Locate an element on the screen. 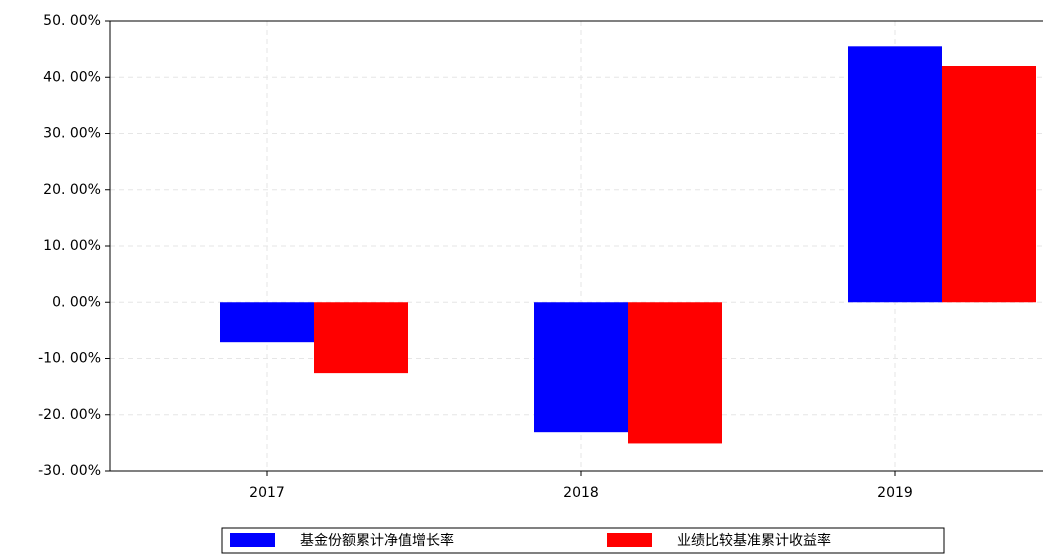 Image resolution: width=1043 pixels, height=554 pixels. x-tick-label: 2018 is located at coordinates (581, 493).